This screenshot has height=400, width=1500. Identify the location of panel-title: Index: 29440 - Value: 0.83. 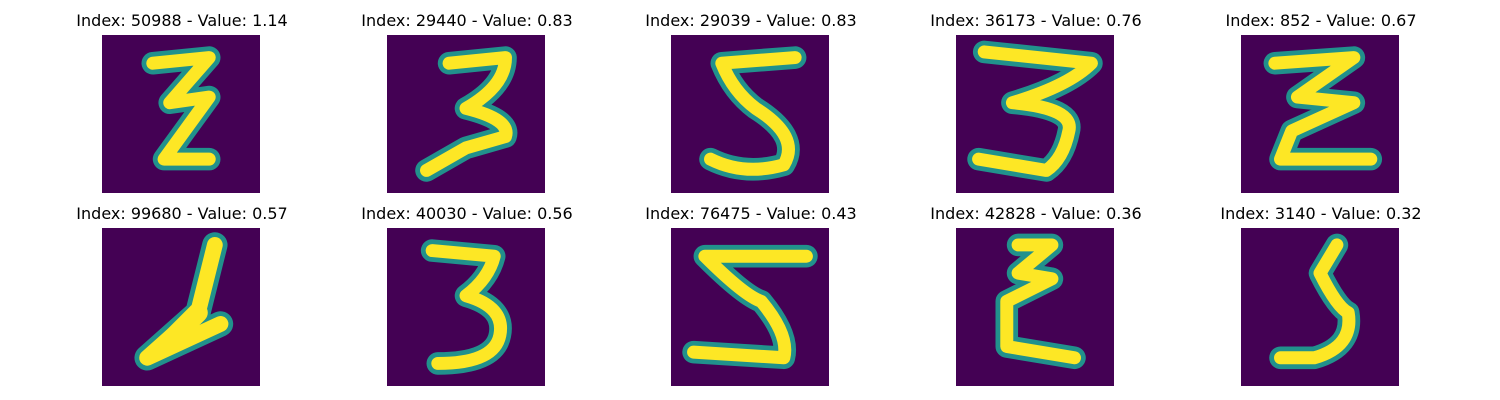
(467, 20).